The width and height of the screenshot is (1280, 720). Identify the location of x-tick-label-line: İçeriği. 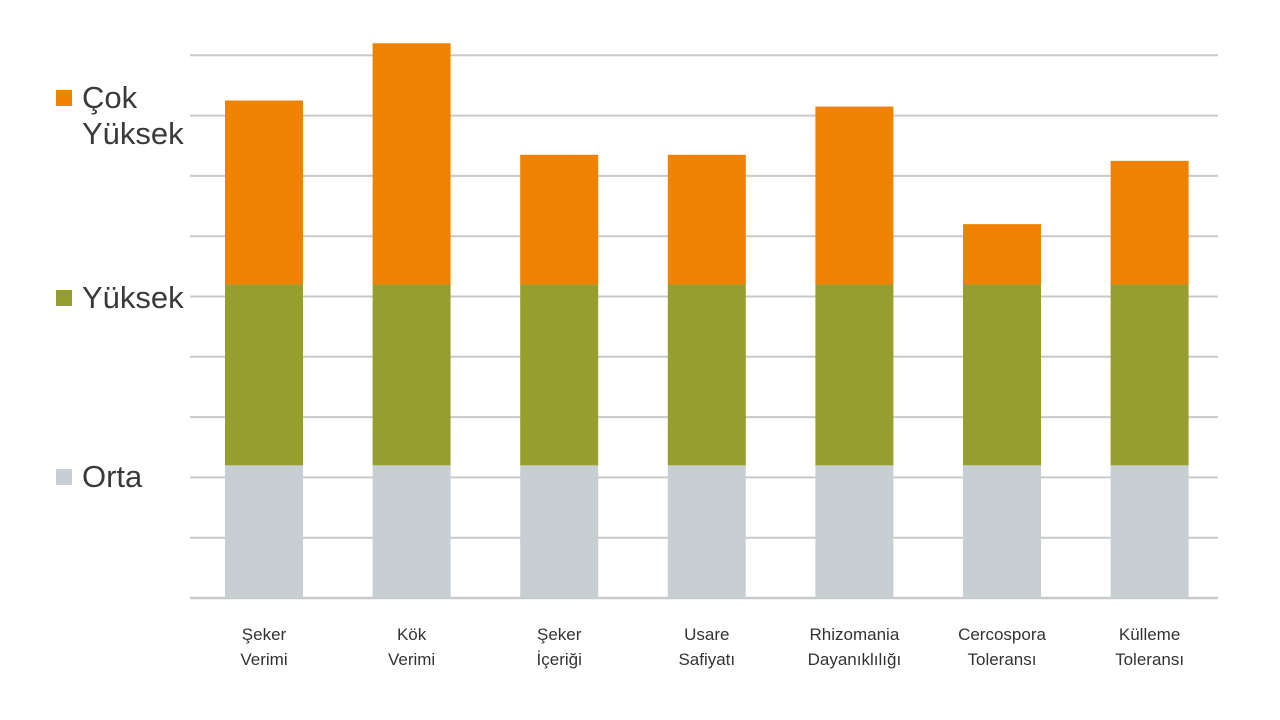
(559, 659).